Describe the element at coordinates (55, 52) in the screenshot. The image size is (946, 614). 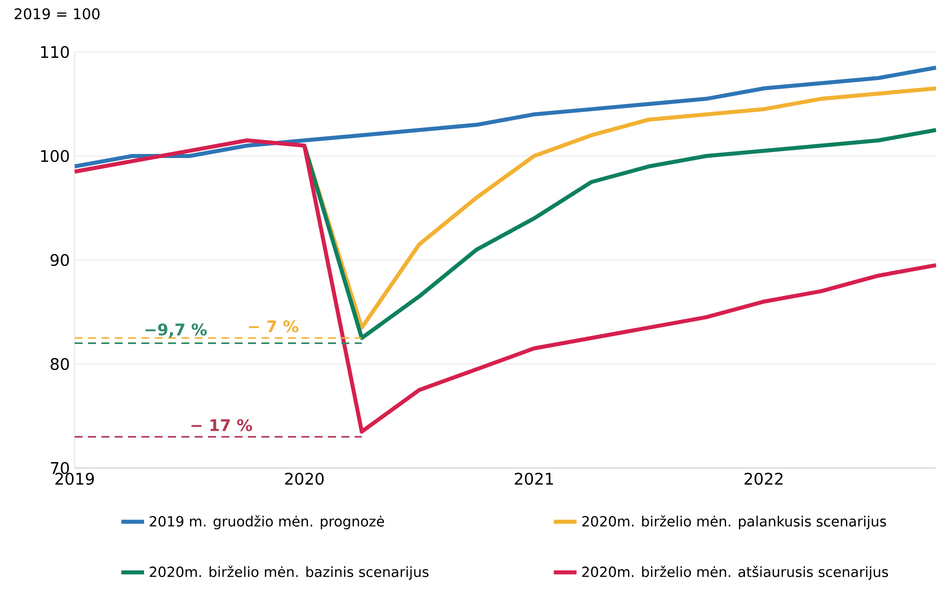
I see `y-tick-label: 110` at that location.